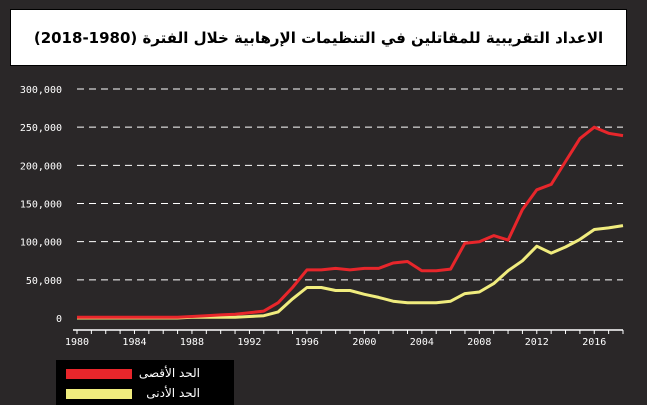  I want to click on x-tick-label: 1996, so click(307, 342).